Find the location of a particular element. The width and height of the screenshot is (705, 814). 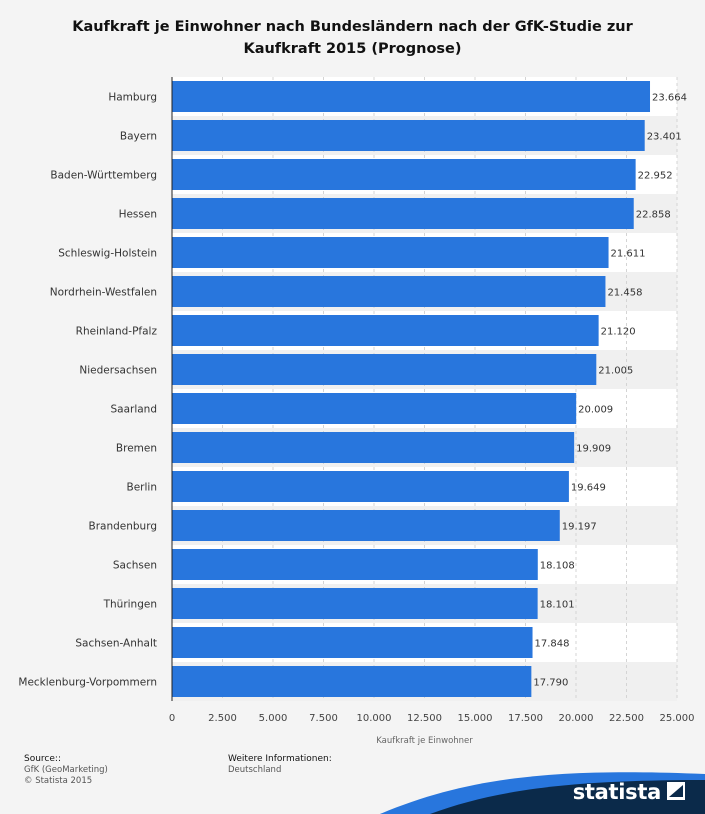

category-label: Hessen is located at coordinates (138, 215).